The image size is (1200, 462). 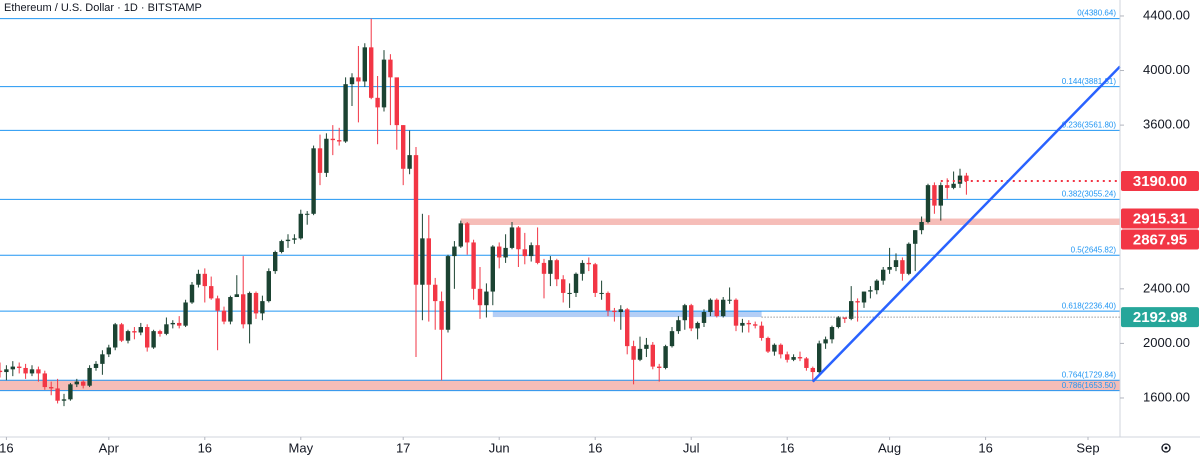 What do you see at coordinates (1087, 447) in the screenshot?
I see `x-tick-label: Sep` at bounding box center [1087, 447].